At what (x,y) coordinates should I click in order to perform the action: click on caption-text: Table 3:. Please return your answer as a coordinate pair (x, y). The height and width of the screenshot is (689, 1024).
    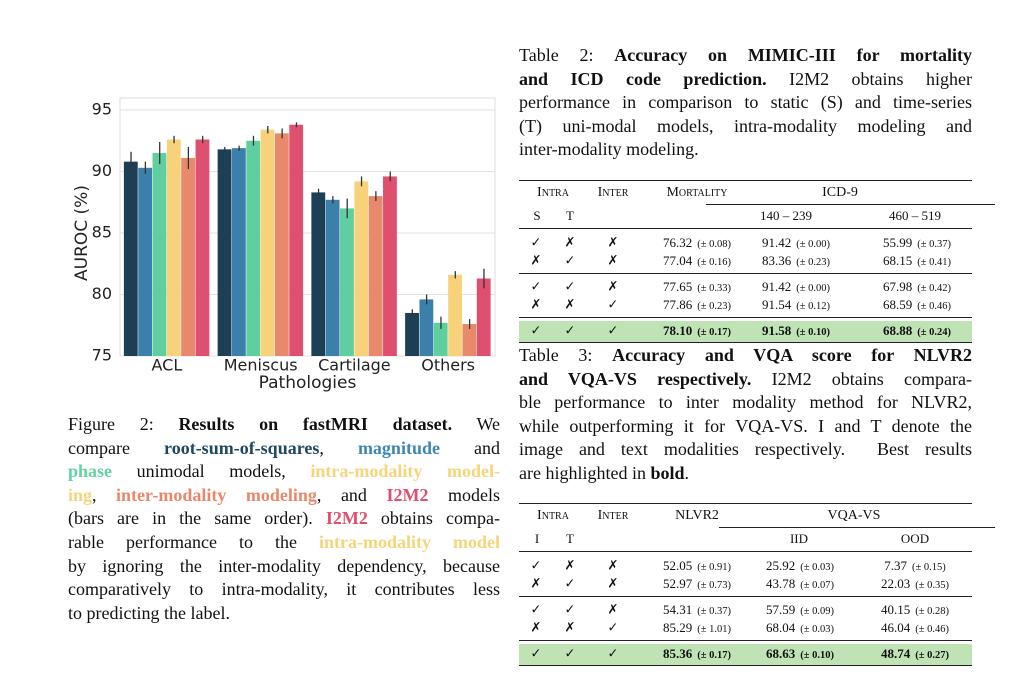
    Looking at the image, I should click on (566, 355).